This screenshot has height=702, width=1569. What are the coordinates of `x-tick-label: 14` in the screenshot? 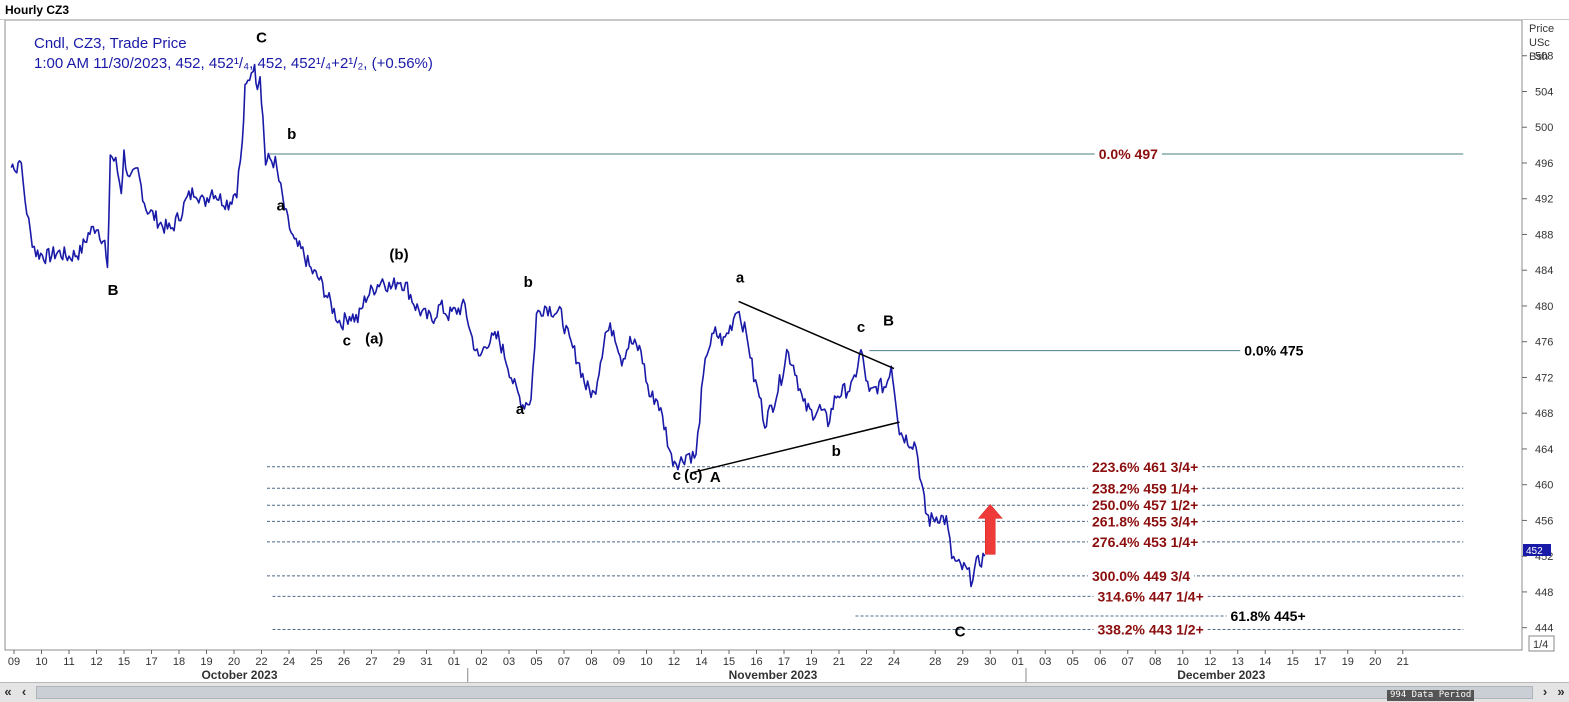 It's located at (701, 662).